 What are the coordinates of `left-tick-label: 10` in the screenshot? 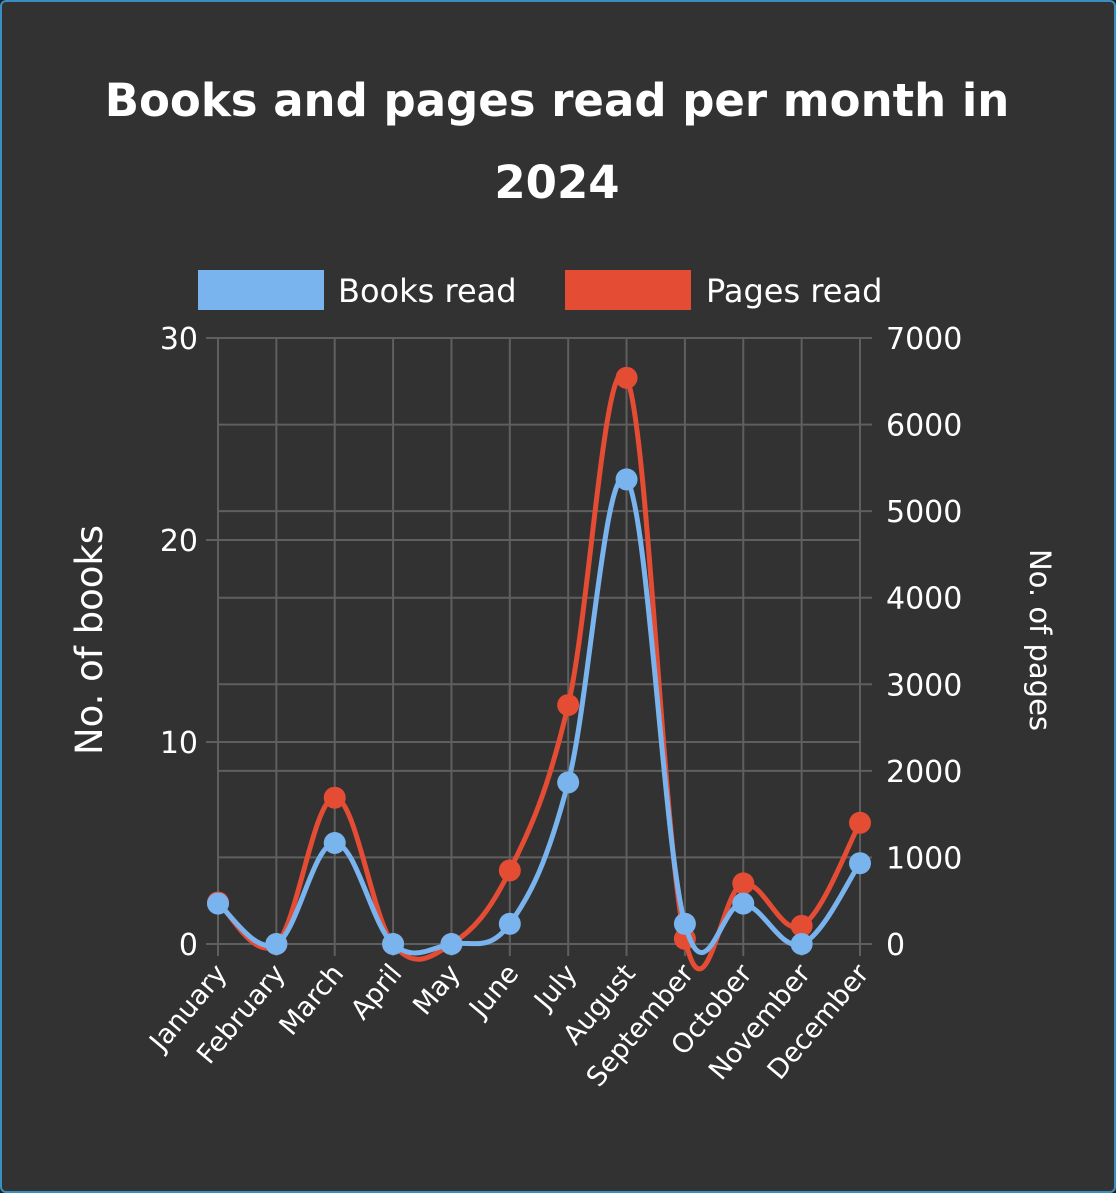 It's located at (179, 743).